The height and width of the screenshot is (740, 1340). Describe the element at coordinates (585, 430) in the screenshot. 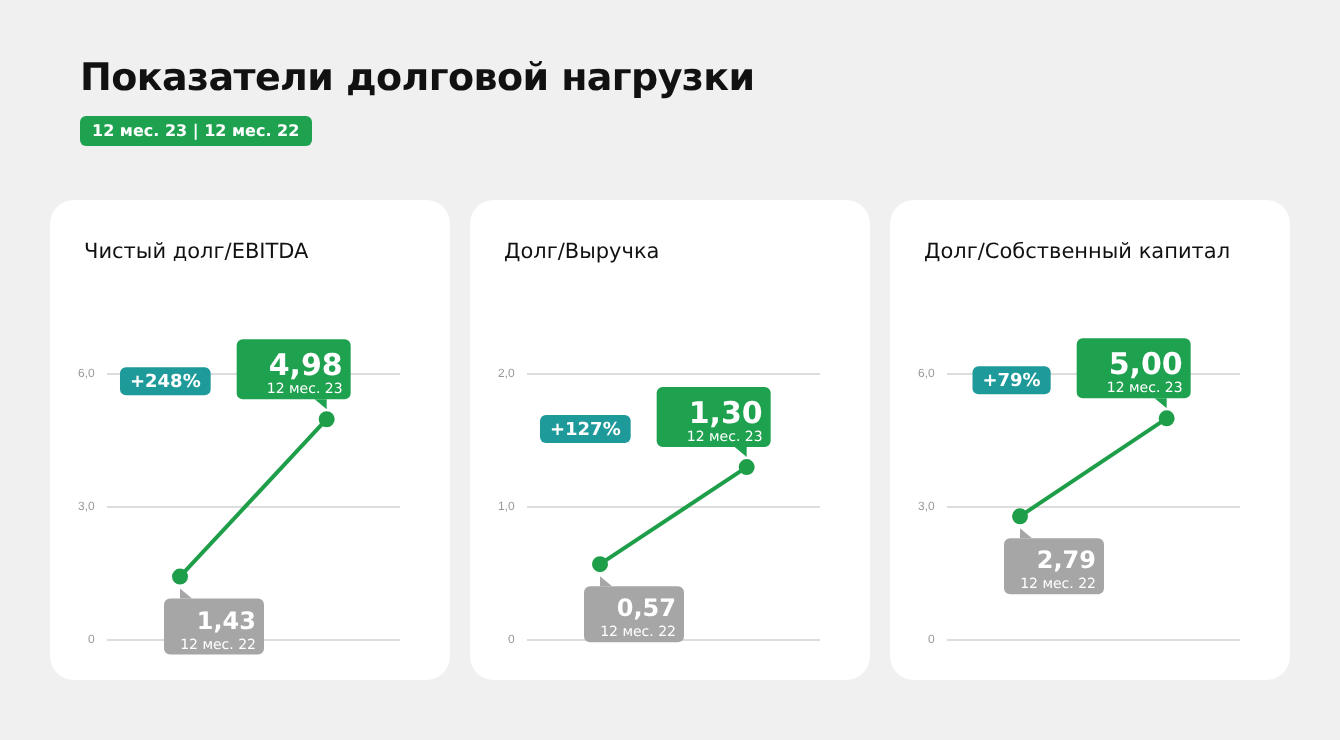

I see `annotation: +127%` at that location.